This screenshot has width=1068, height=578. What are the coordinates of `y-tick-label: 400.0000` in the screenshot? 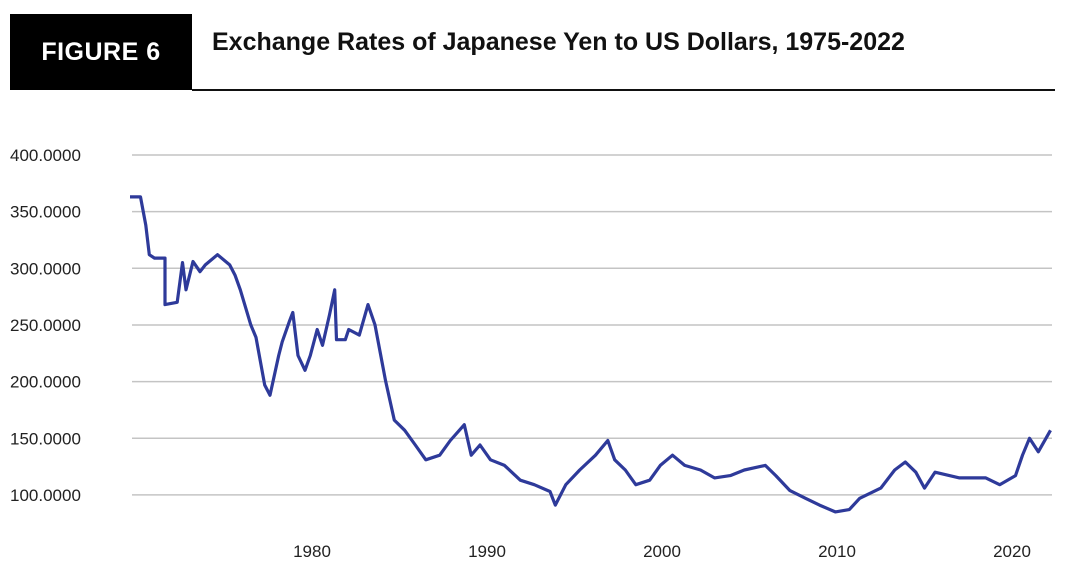 It's located at (45, 155).